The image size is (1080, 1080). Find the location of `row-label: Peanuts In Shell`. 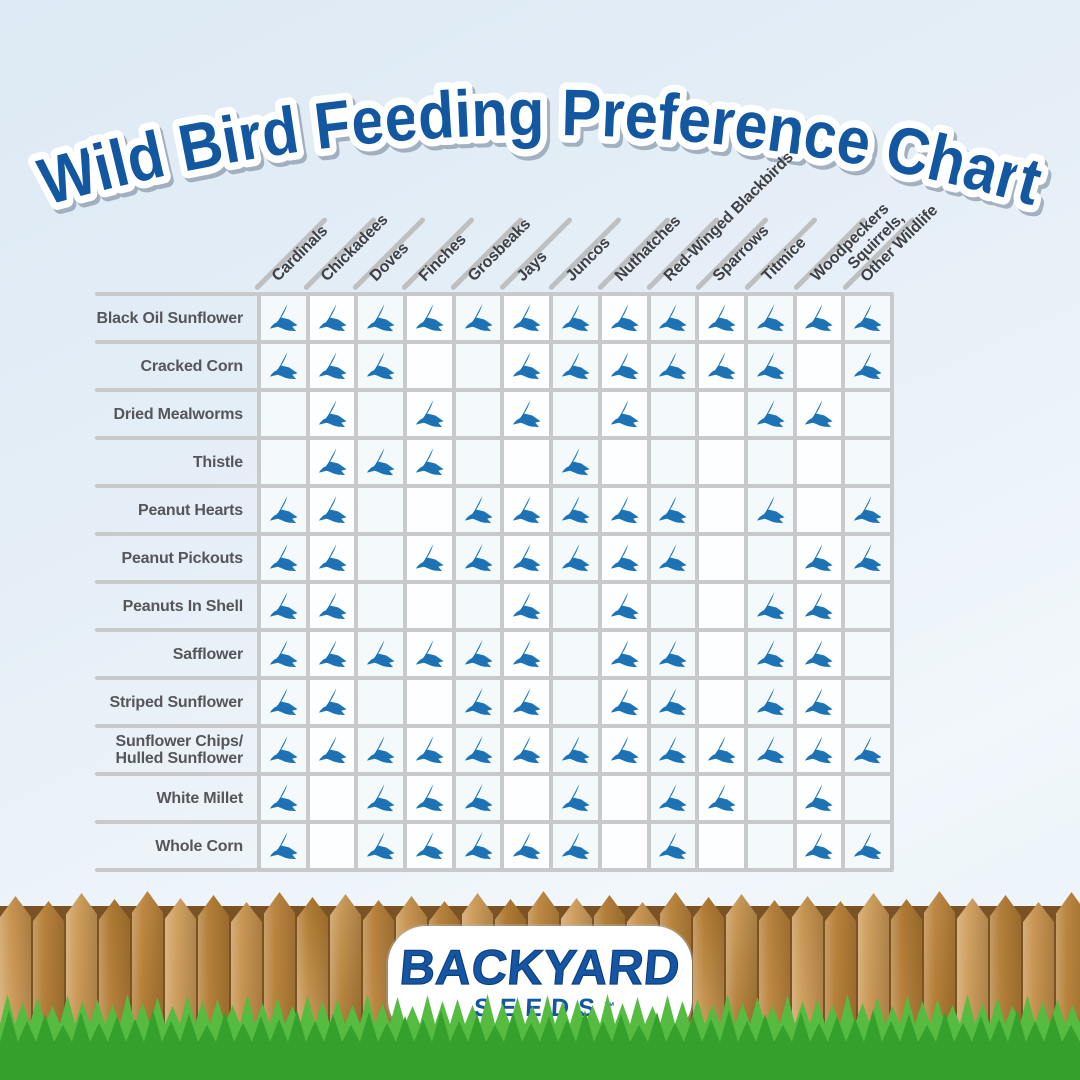

row-label: Peanuts In Shell is located at coordinates (183, 606).